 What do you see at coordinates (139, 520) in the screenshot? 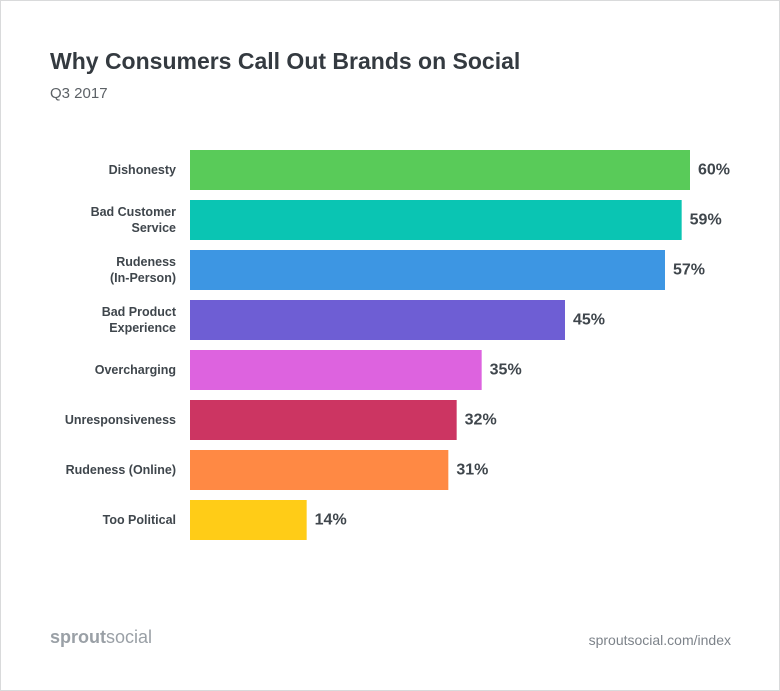
I see `category-label-7: Too Political` at bounding box center [139, 520].